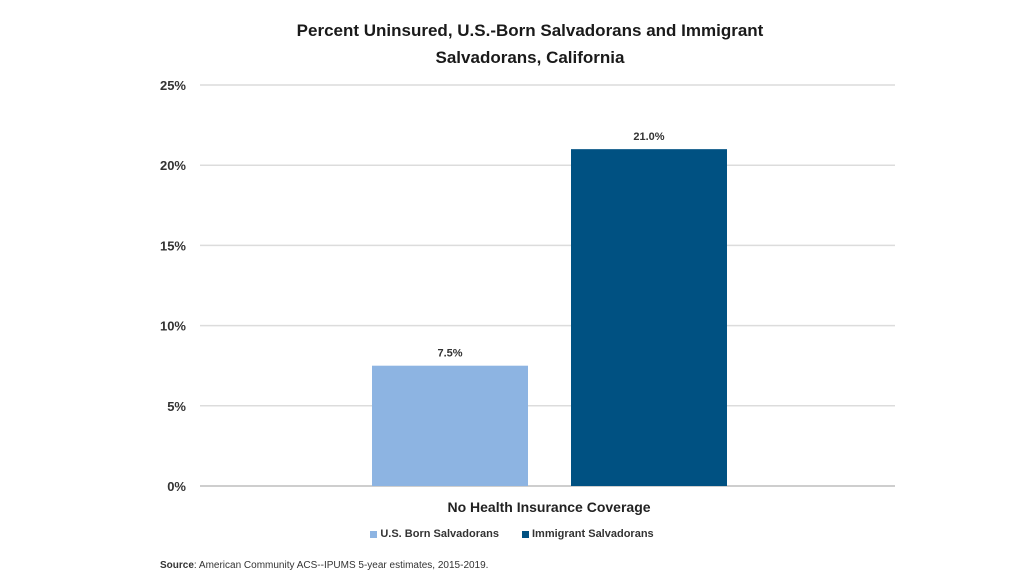 The image size is (1024, 576). What do you see at coordinates (173, 85) in the screenshot?
I see `y-tick-label: 25%` at bounding box center [173, 85].